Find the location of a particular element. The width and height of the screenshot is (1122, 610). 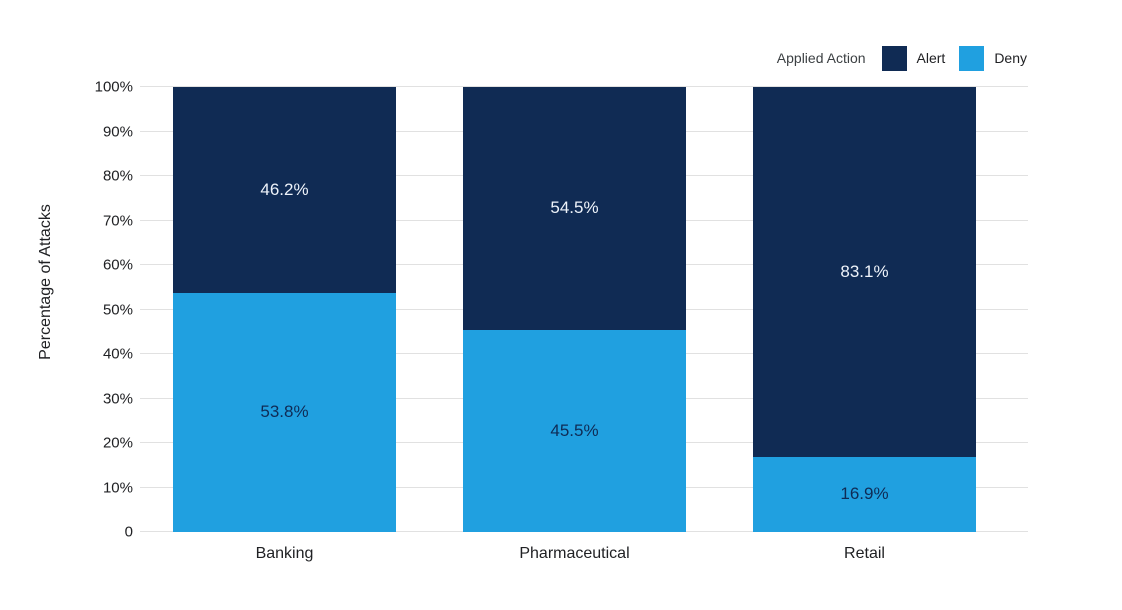

segment-value-label: 16.9% is located at coordinates (864, 494).